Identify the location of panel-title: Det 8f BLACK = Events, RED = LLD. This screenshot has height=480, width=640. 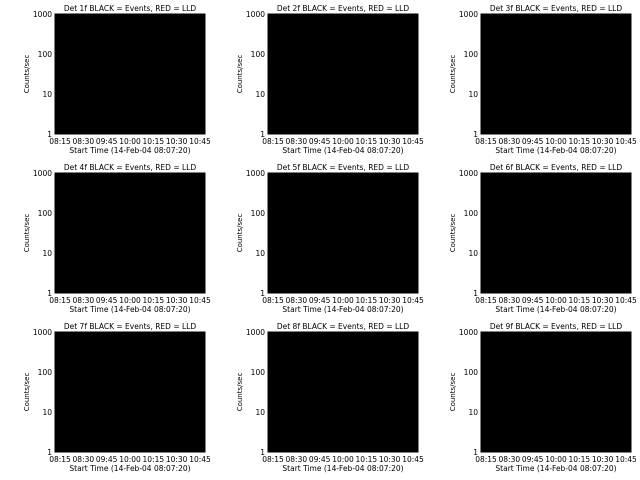
(343, 326).